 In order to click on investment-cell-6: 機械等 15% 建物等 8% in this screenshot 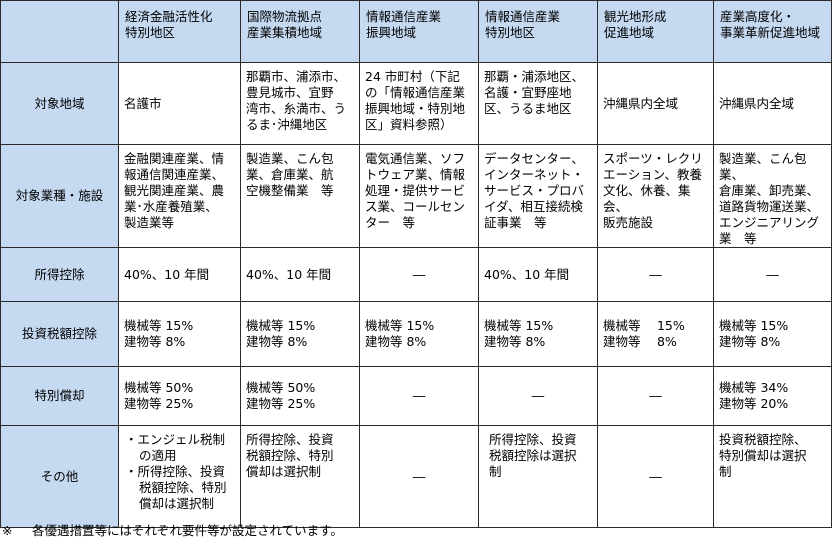, I will do `click(772, 334)`.